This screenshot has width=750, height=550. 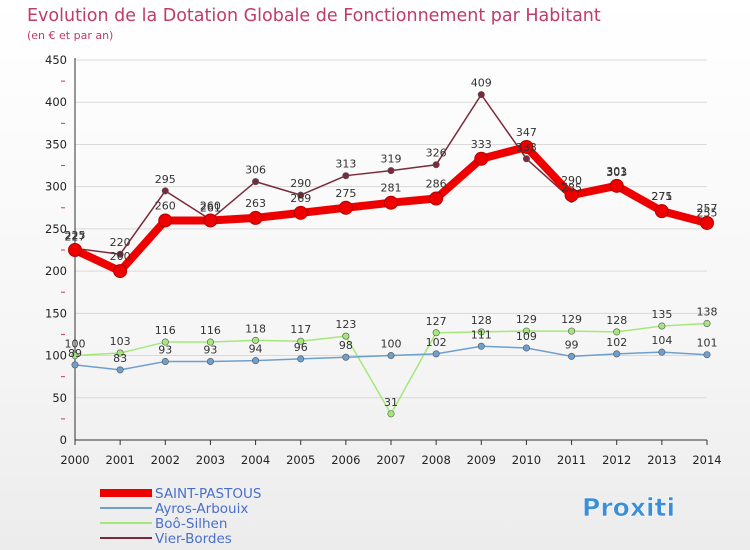 I want to click on data-label: 261, so click(x=210, y=208).